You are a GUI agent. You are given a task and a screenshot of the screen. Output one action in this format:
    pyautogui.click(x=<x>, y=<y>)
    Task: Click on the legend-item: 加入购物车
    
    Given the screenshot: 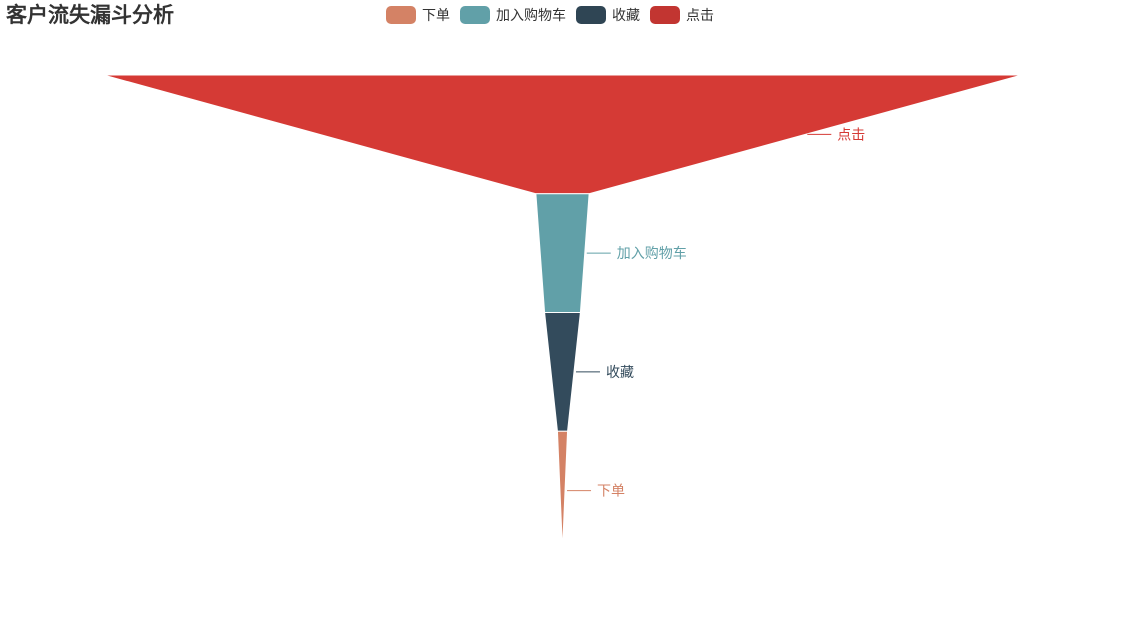 What is the action you would take?
    pyautogui.click(x=513, y=15)
    